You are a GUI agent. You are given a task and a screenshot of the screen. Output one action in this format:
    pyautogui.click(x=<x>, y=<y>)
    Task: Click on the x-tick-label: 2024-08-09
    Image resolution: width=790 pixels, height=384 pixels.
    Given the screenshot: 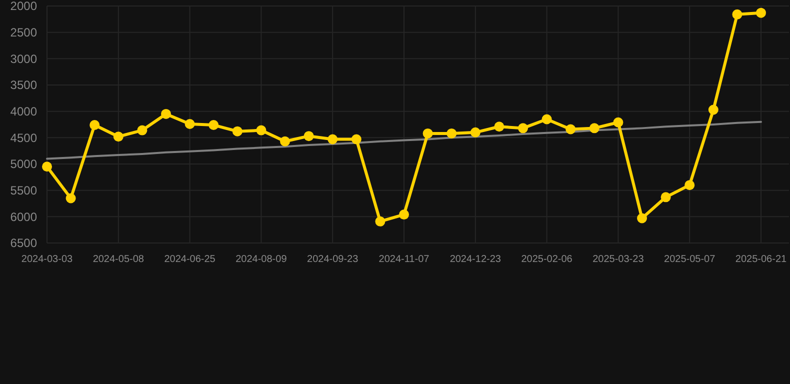 What is the action you would take?
    pyautogui.click(x=262, y=259)
    